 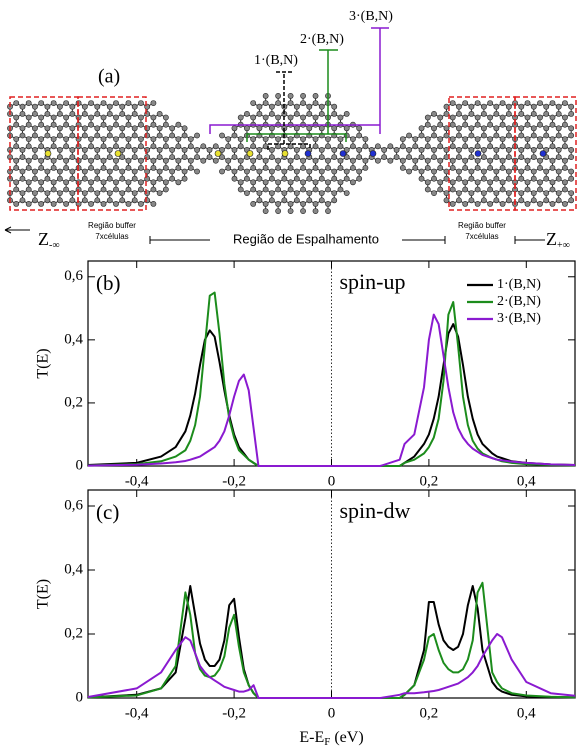 I want to click on region-line, so click(x=529, y=240).